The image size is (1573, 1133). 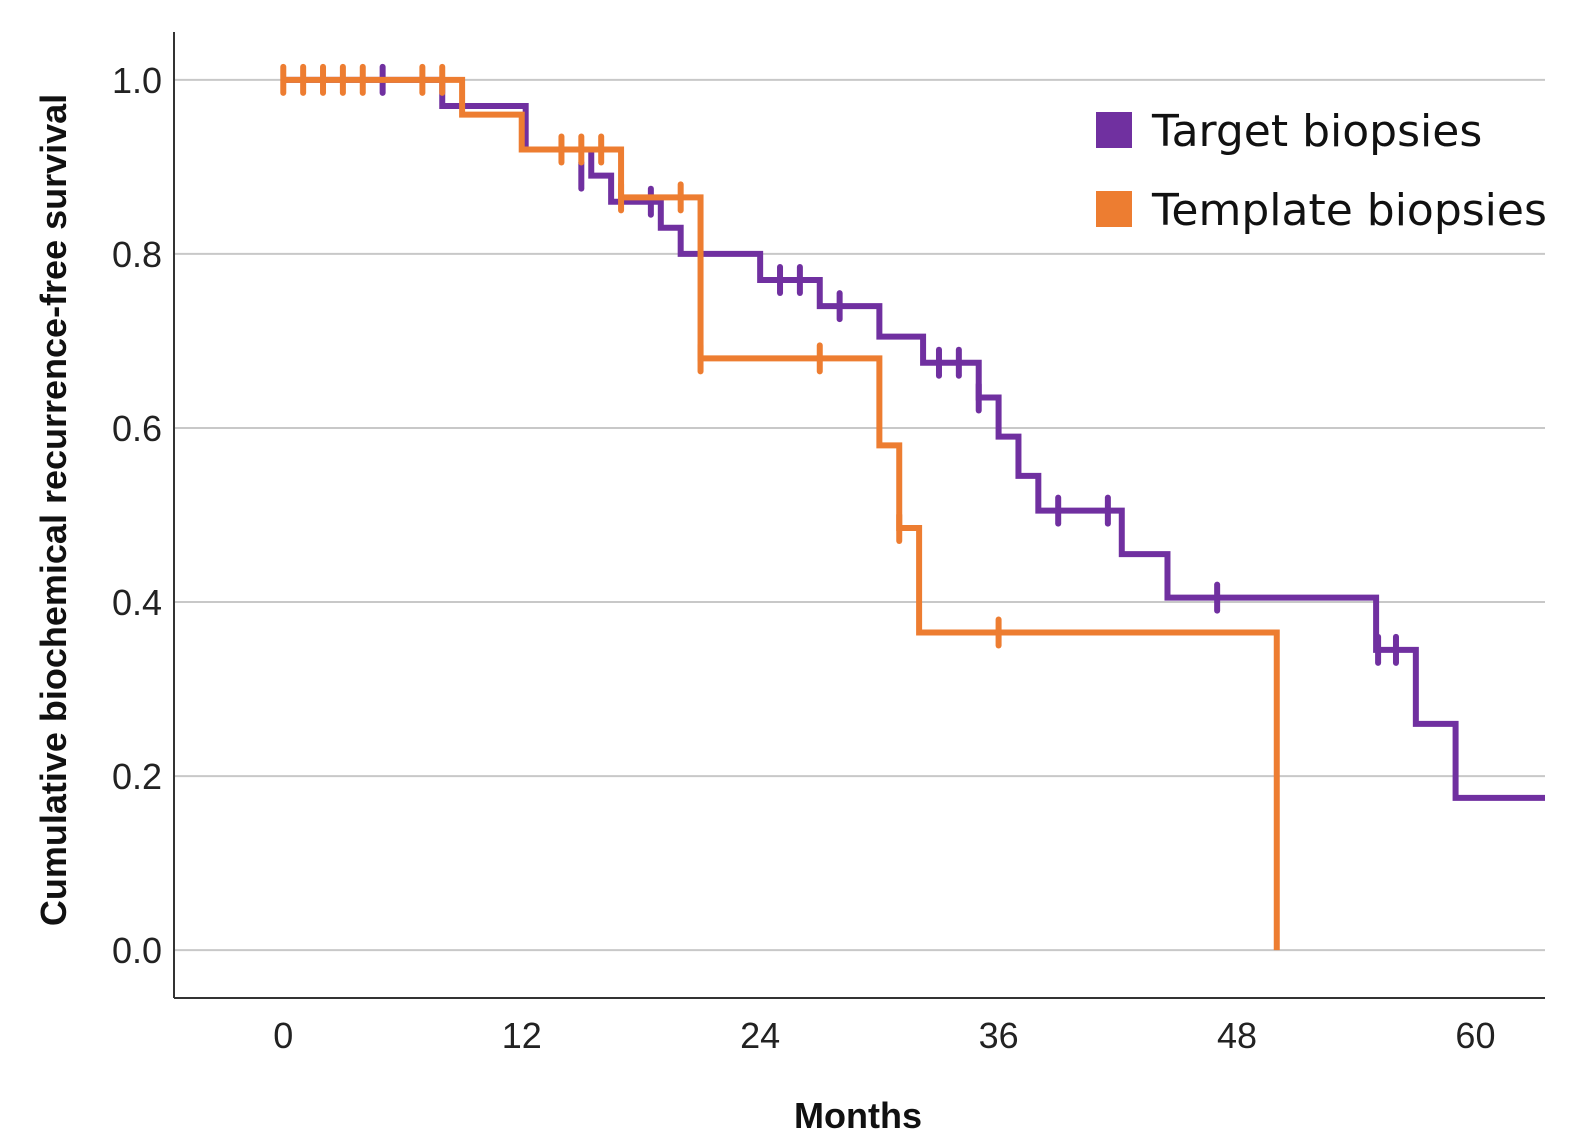 What do you see at coordinates (283, 1035) in the screenshot?
I see `x-tick-label: 0` at bounding box center [283, 1035].